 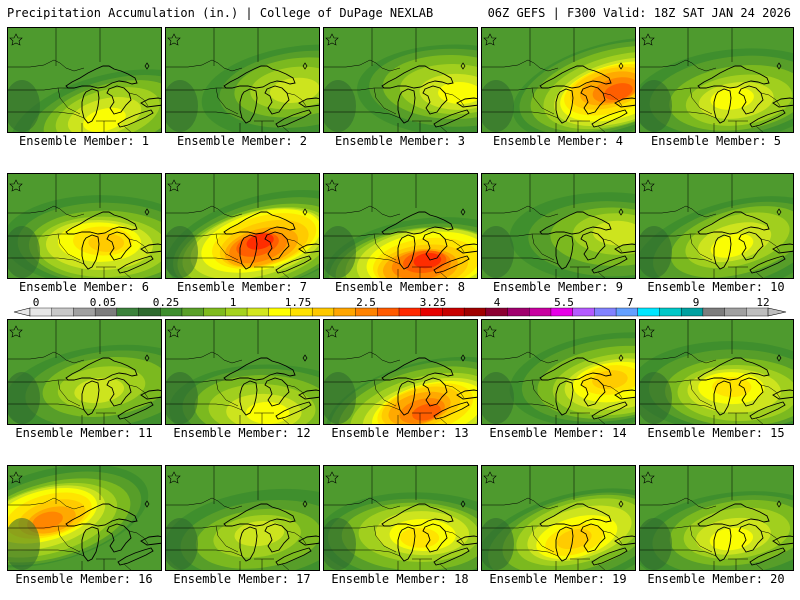 What do you see at coordinates (22, 312) in the screenshot?
I see `colorbar-min-arrow` at bounding box center [22, 312].